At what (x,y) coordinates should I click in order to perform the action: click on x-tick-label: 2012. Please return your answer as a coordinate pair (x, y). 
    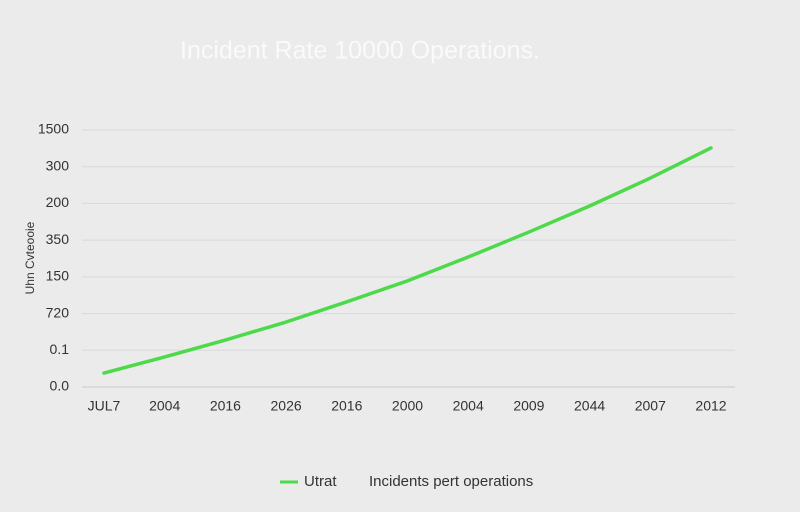
    Looking at the image, I should click on (710, 406).